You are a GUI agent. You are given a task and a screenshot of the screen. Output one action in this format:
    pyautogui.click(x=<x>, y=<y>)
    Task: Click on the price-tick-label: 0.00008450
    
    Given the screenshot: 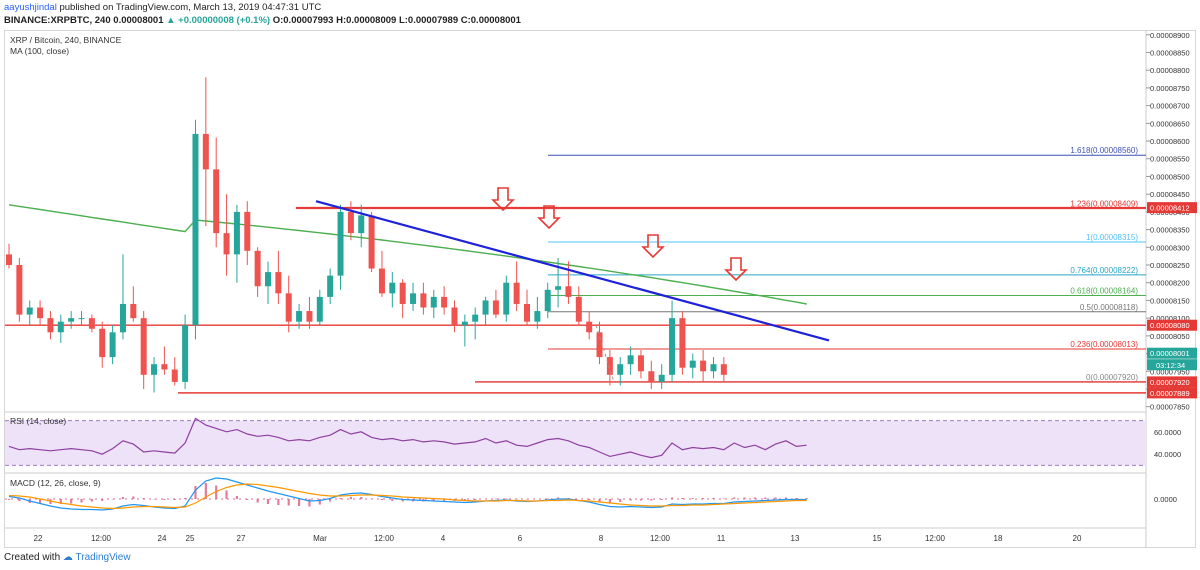 What is the action you would take?
    pyautogui.click(x=1170, y=194)
    